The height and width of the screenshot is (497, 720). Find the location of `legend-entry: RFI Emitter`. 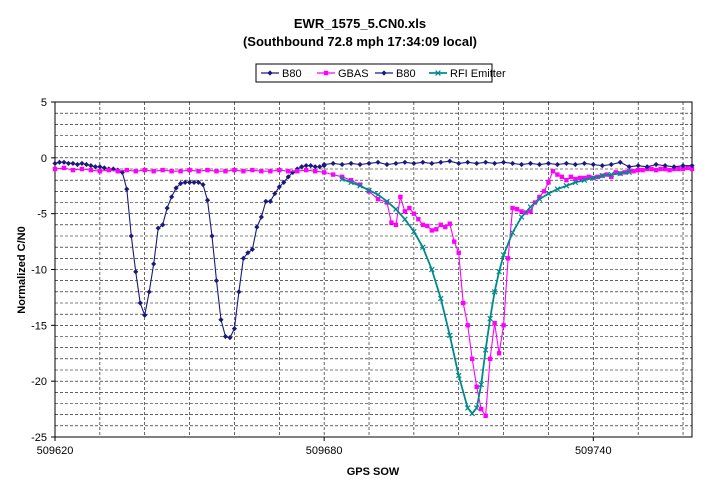

legend-entry: RFI Emitter is located at coordinates (467, 74).